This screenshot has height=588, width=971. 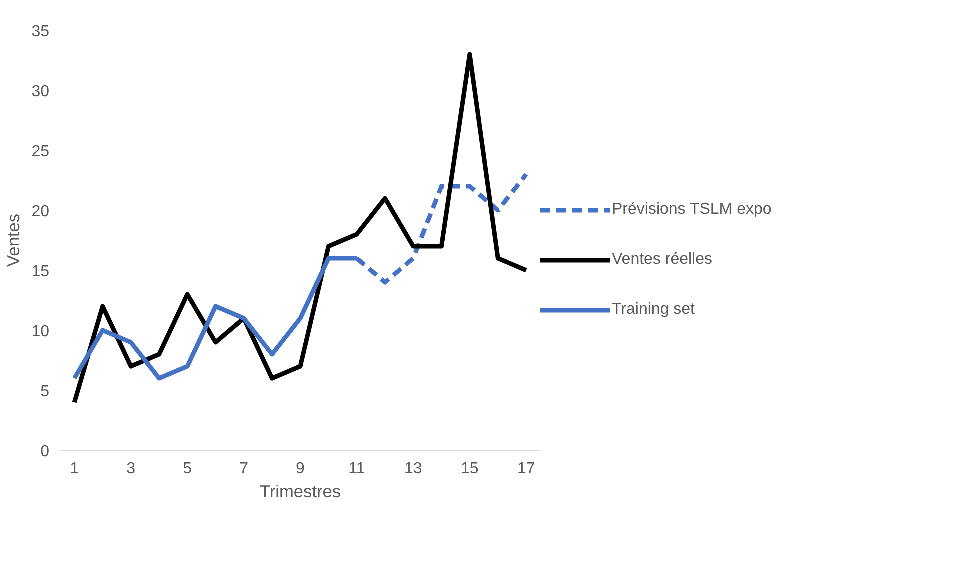 What do you see at coordinates (45, 392) in the screenshot?
I see `y-tick-label: 5` at bounding box center [45, 392].